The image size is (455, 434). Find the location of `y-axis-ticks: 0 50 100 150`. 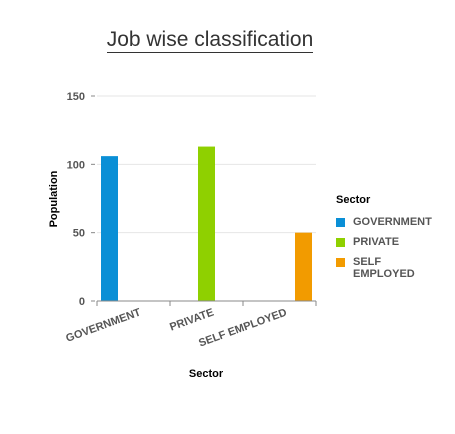

y-axis-ticks: 0 50 100 150 is located at coordinates (81, 199).